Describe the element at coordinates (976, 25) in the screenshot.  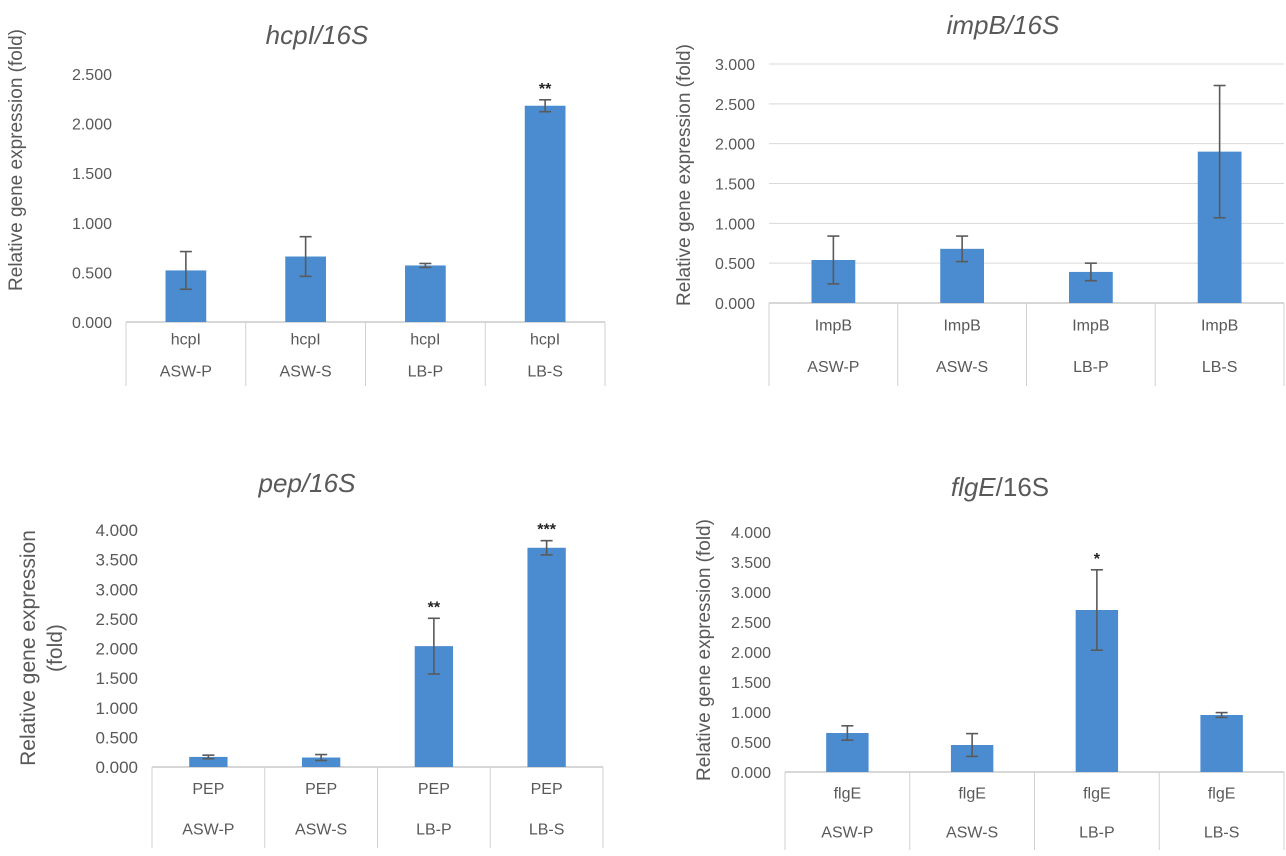
I see `chart-title-gene: impB` at that location.